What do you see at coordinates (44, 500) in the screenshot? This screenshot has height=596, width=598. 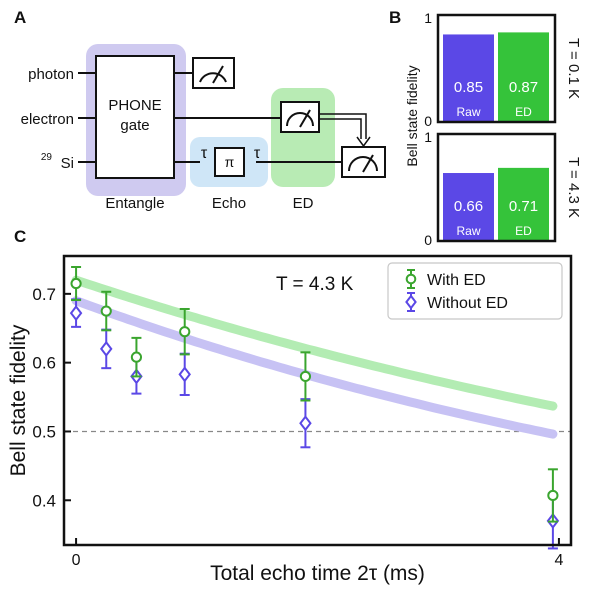 I see `y-tick-label: 0.4` at bounding box center [44, 500].